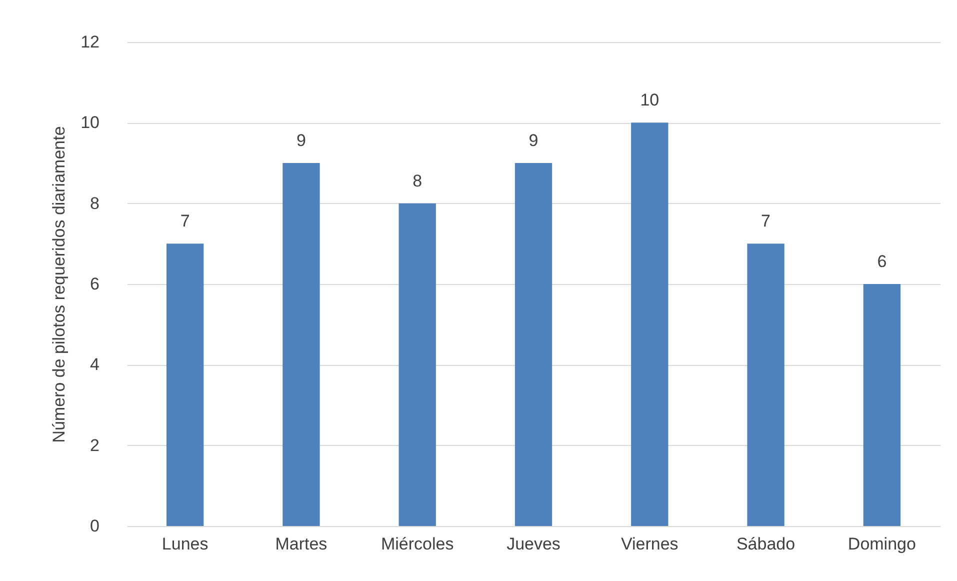 The height and width of the screenshot is (581, 957). Describe the element at coordinates (650, 100) in the screenshot. I see `data-label: 10` at that location.